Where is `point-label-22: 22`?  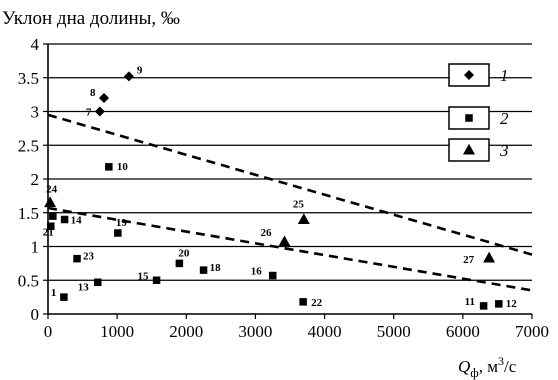 point-label-22: 22 is located at coordinates (317, 303).